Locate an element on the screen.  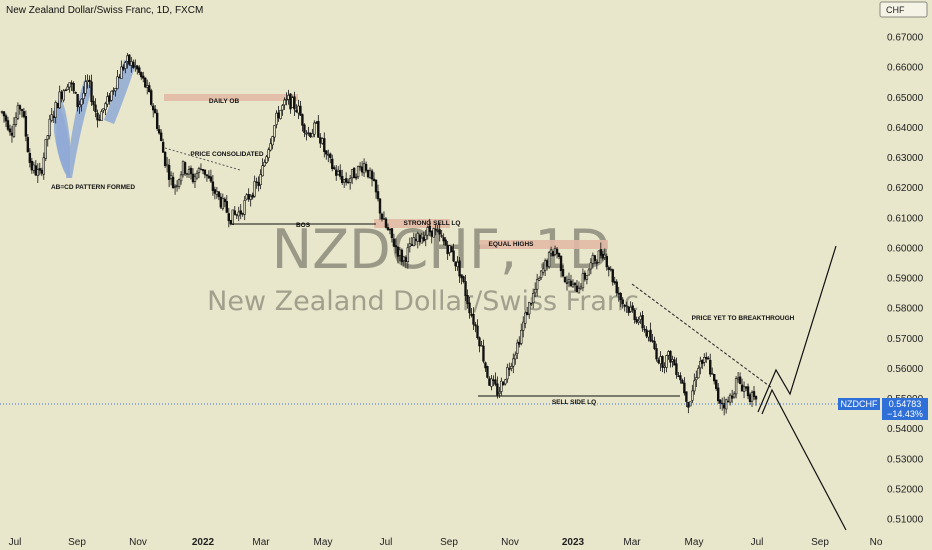
ab-cd-leg-3-highlight is located at coordinates (79, 129).